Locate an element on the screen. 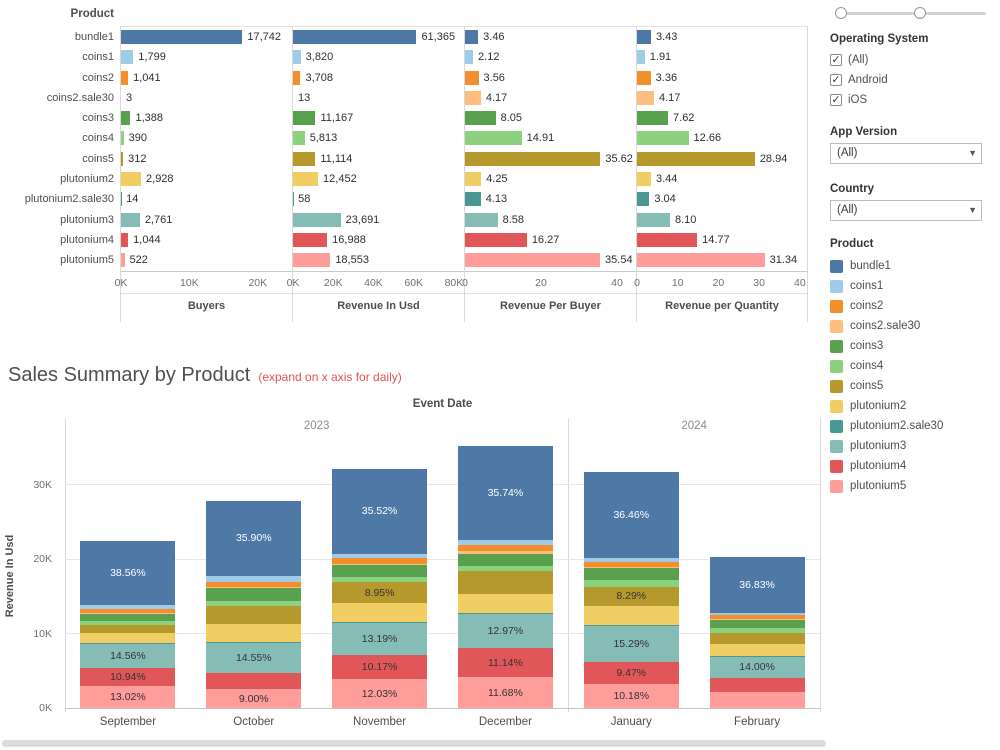 The width and height of the screenshot is (1000, 750). legend-item: bundle1 is located at coordinates (886, 266).